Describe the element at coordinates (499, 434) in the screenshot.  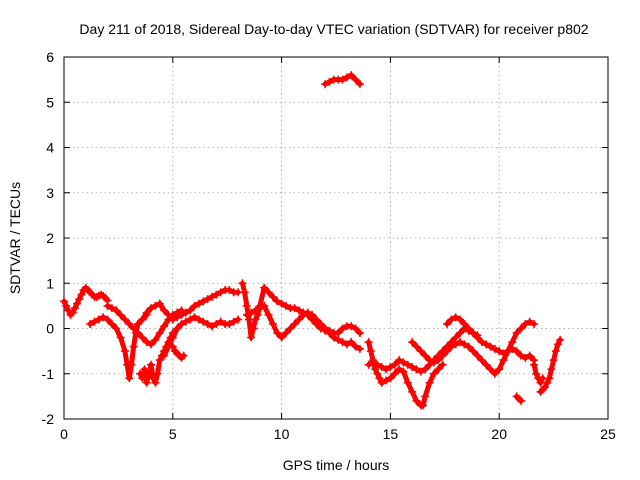
I see `x-tick-label: 20` at that location.